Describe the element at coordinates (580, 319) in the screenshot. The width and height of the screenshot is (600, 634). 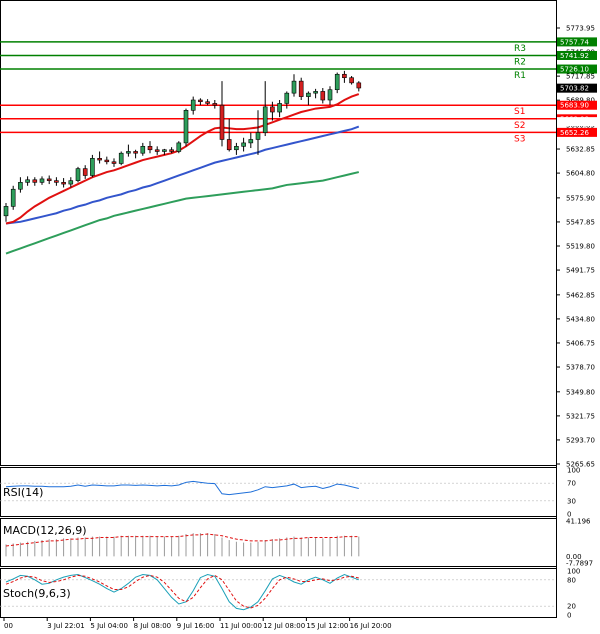
I see `price-tick-label: 5434.80` at that location.